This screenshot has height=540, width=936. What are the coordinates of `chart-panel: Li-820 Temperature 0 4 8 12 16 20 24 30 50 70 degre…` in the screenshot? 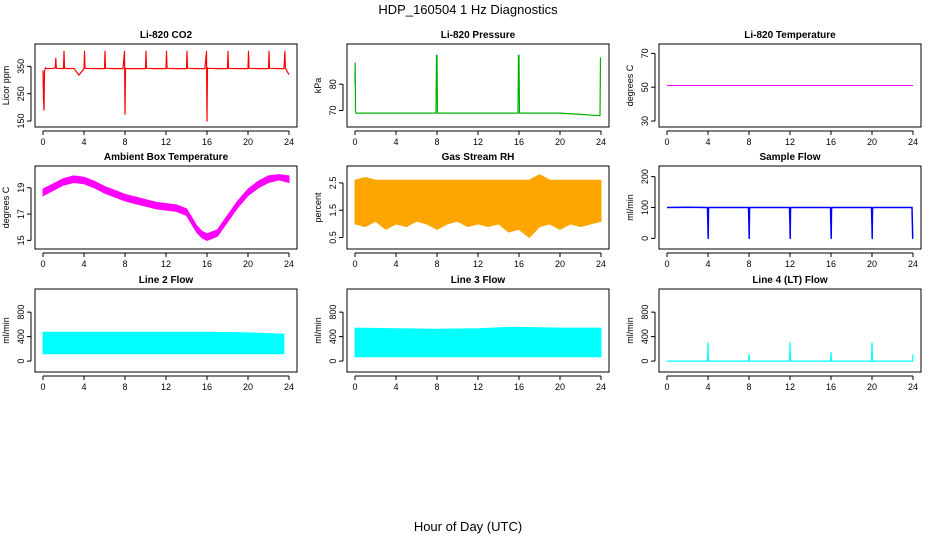 It's located at (773, 88).